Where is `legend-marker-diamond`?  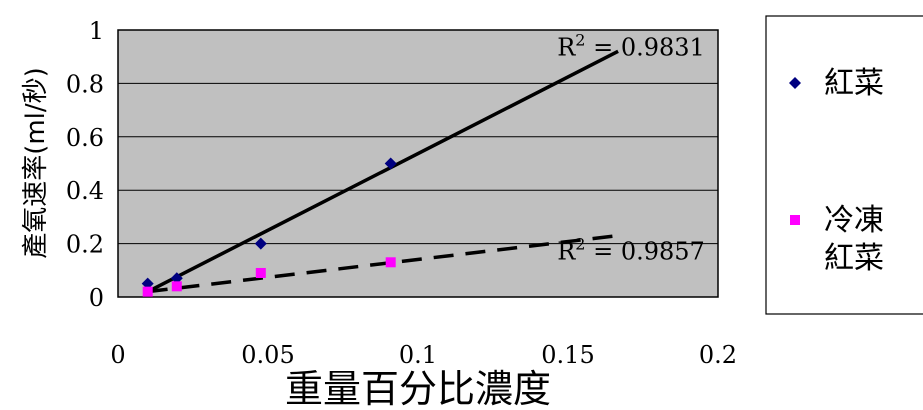
legend-marker-diamond is located at coordinates (795, 83).